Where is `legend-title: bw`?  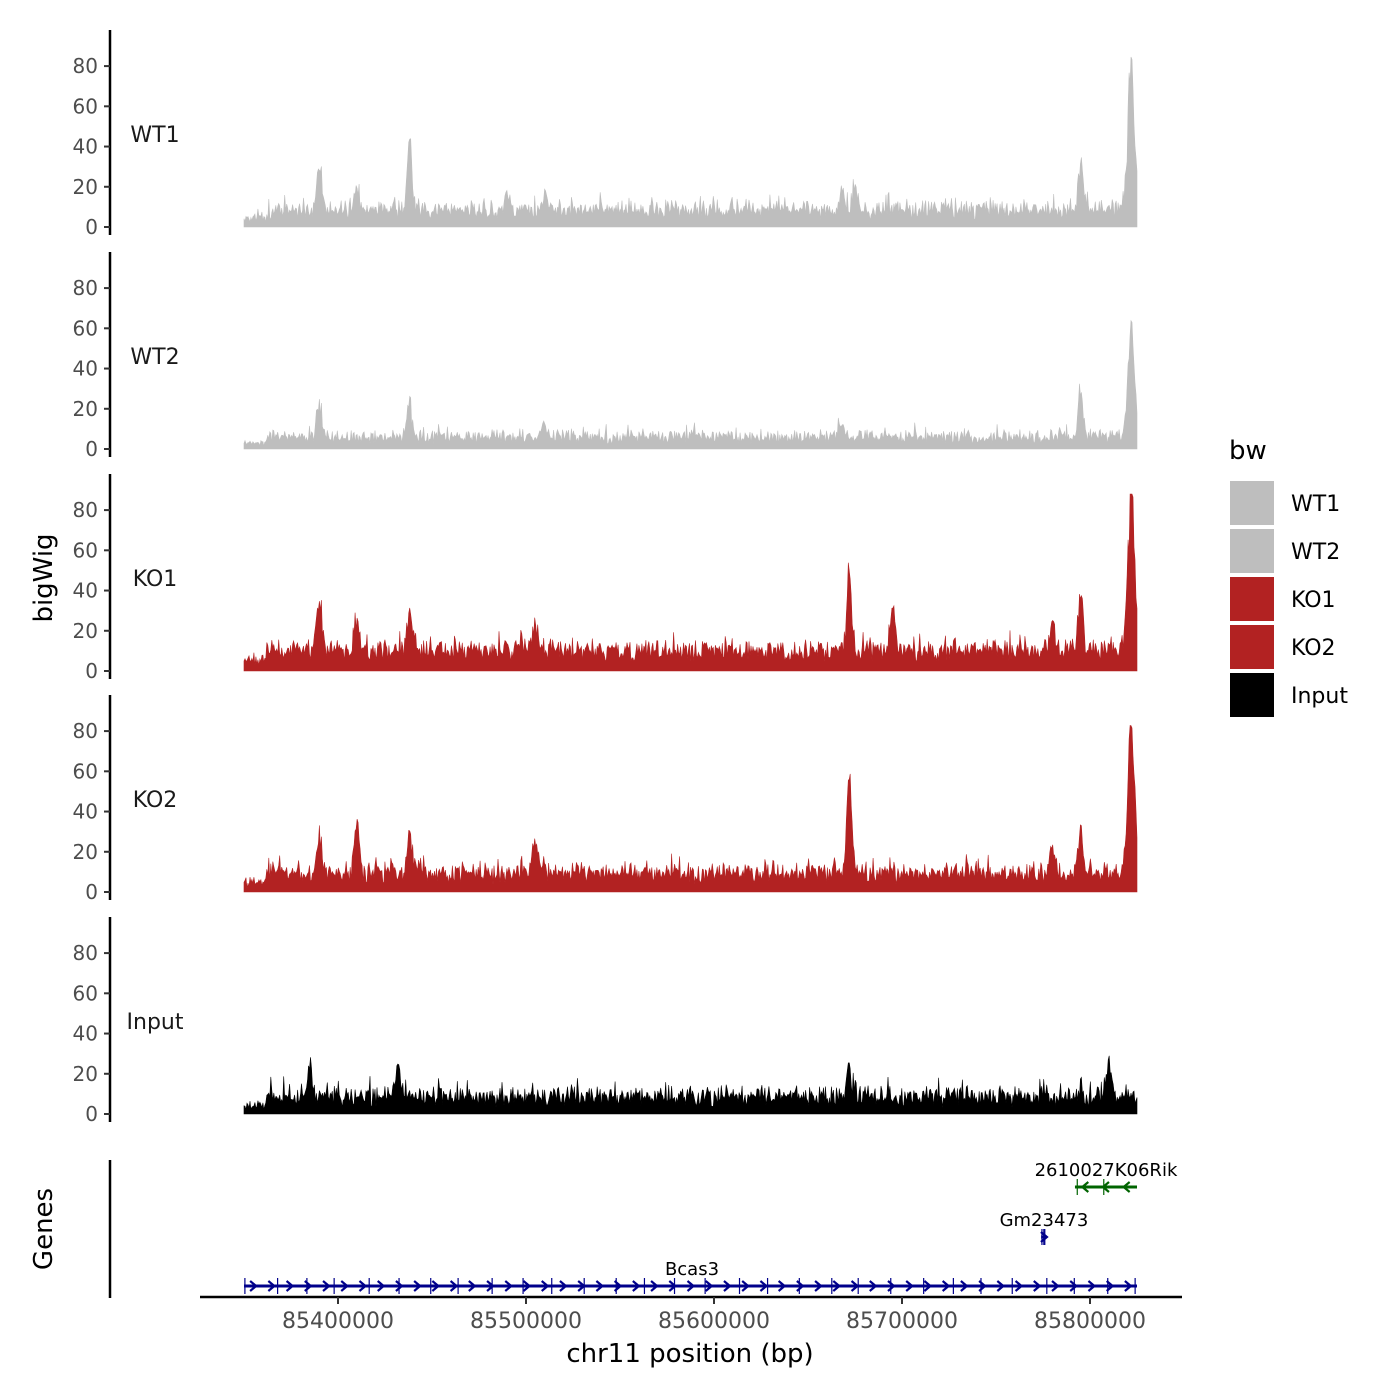 legend-title: bw is located at coordinates (1248, 451).